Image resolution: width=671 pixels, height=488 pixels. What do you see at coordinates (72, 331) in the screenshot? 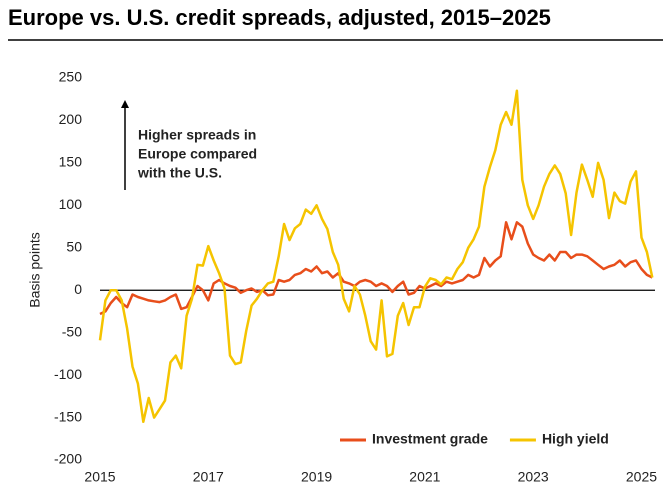
I see `y-tick-label: -50` at bounding box center [72, 331].